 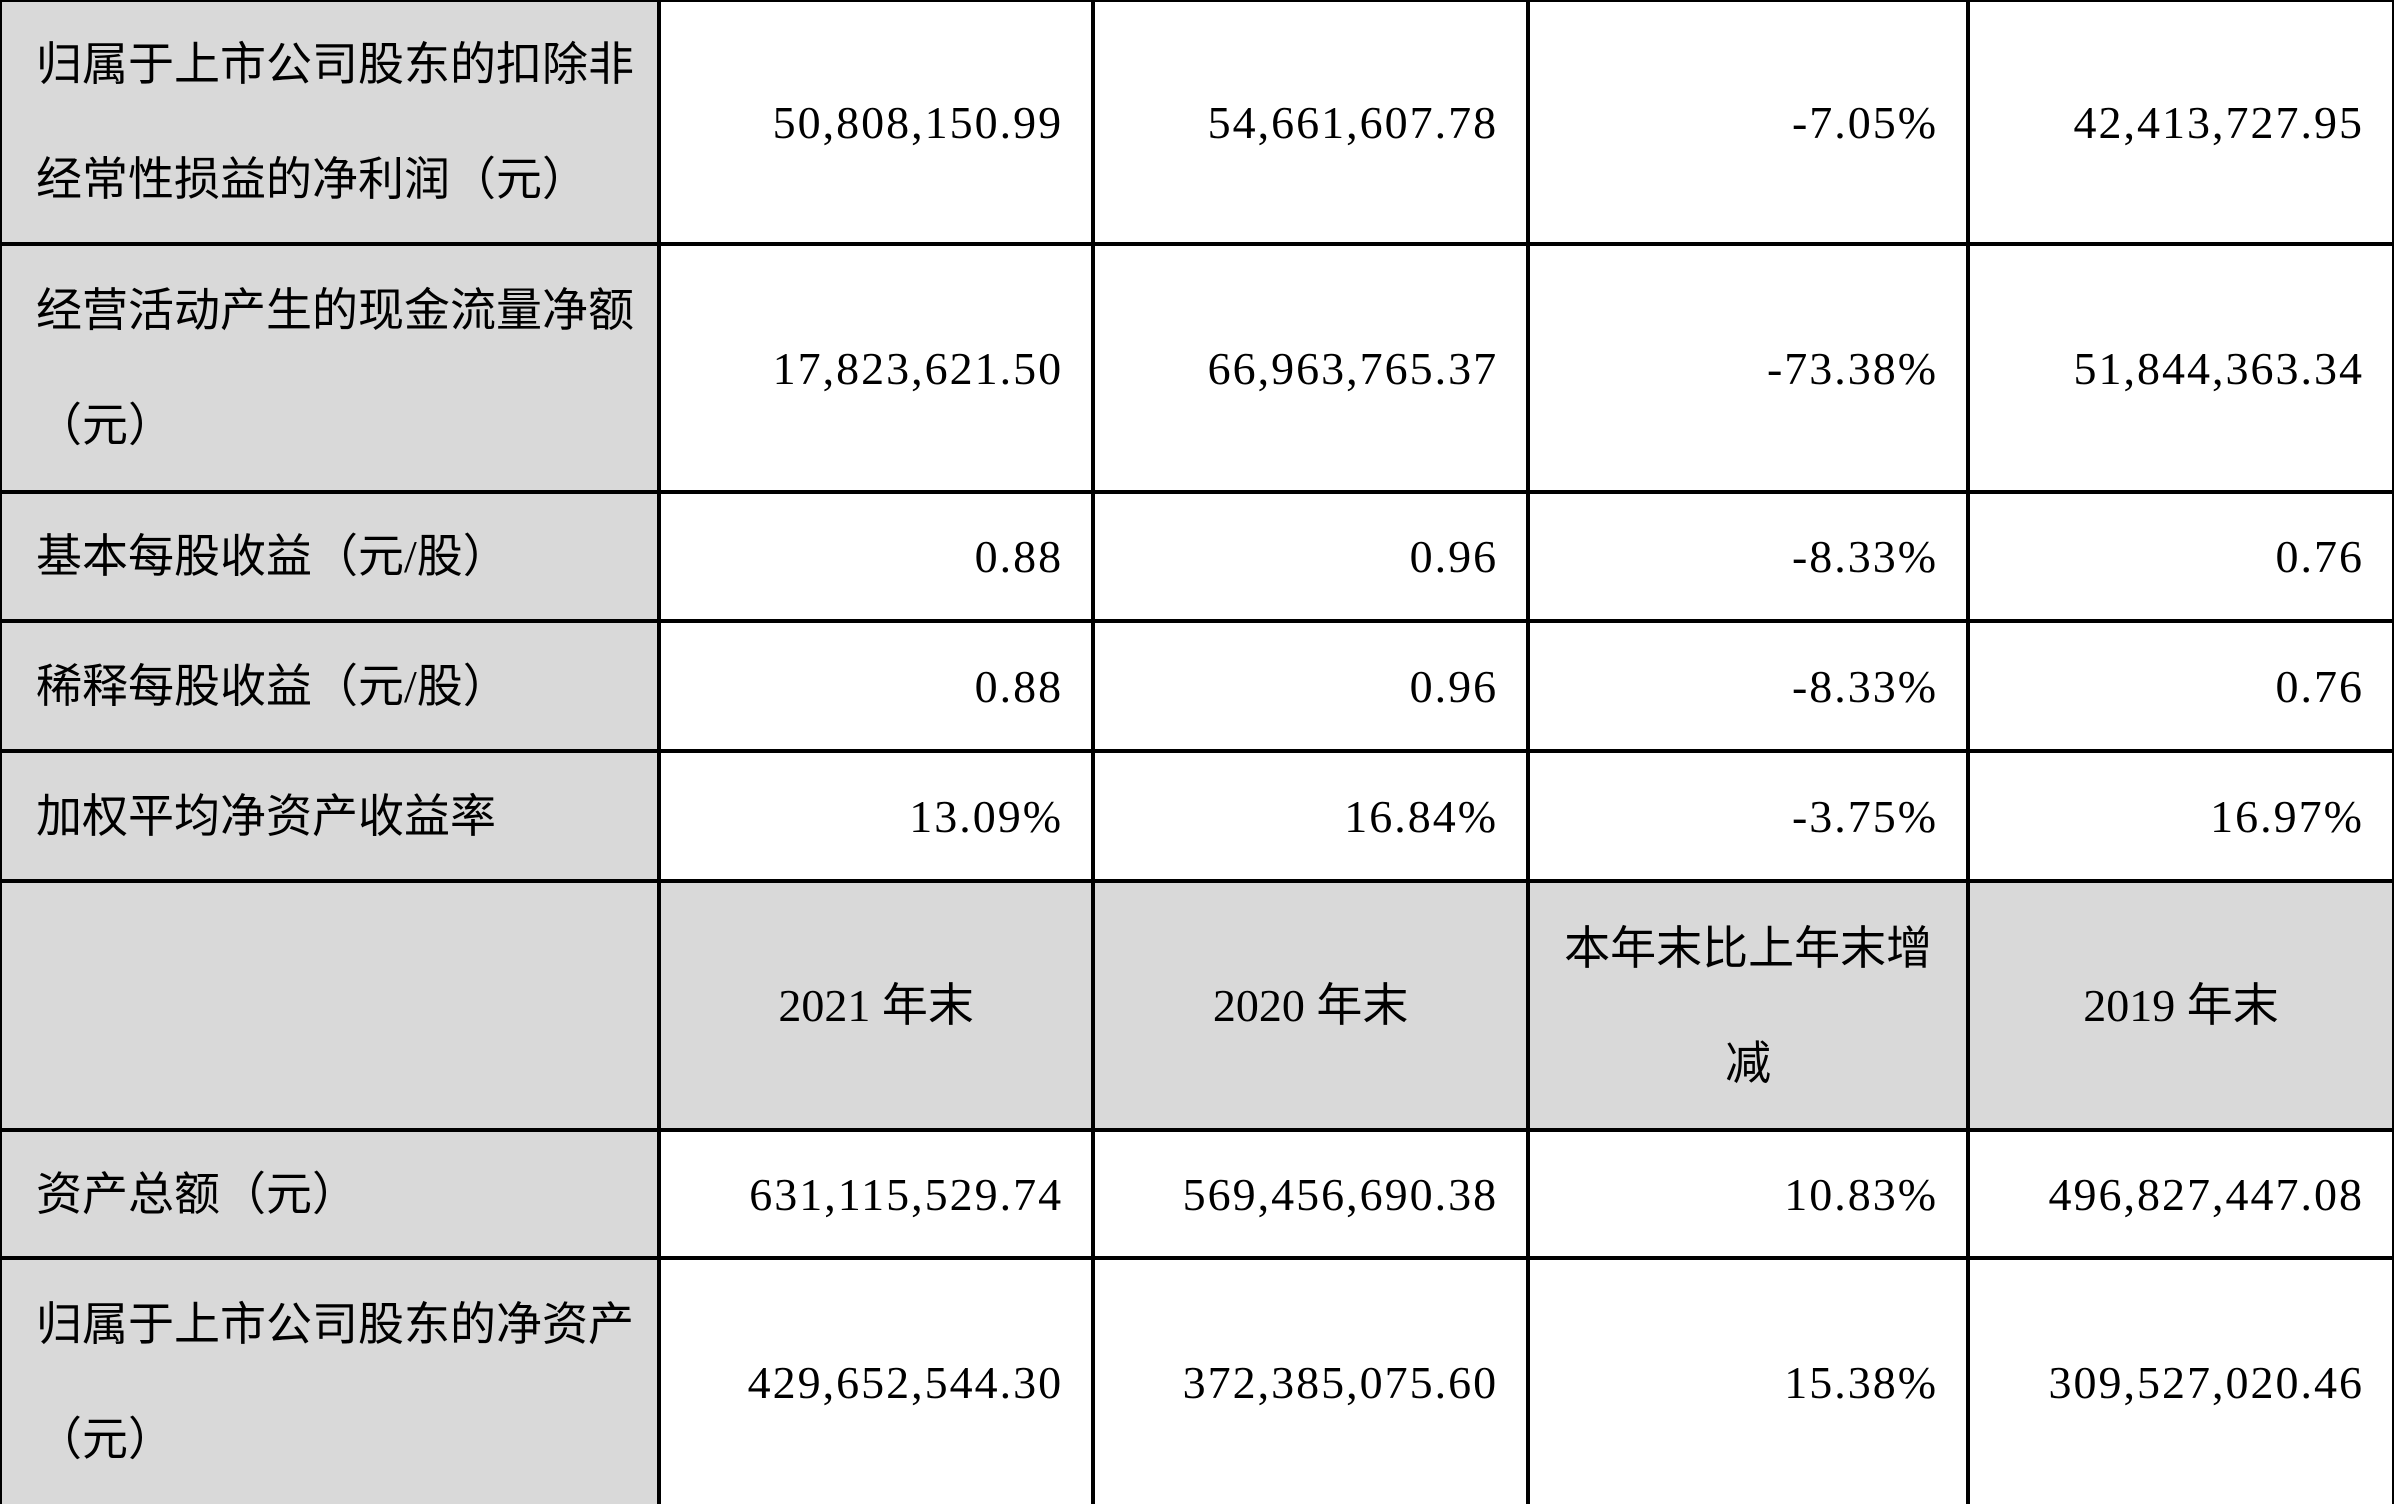 What do you see at coordinates (331, 368) in the screenshot?
I see `row-label-operating-cash-flow: 经营活动产生的现金流量净额 （元）` at bounding box center [331, 368].